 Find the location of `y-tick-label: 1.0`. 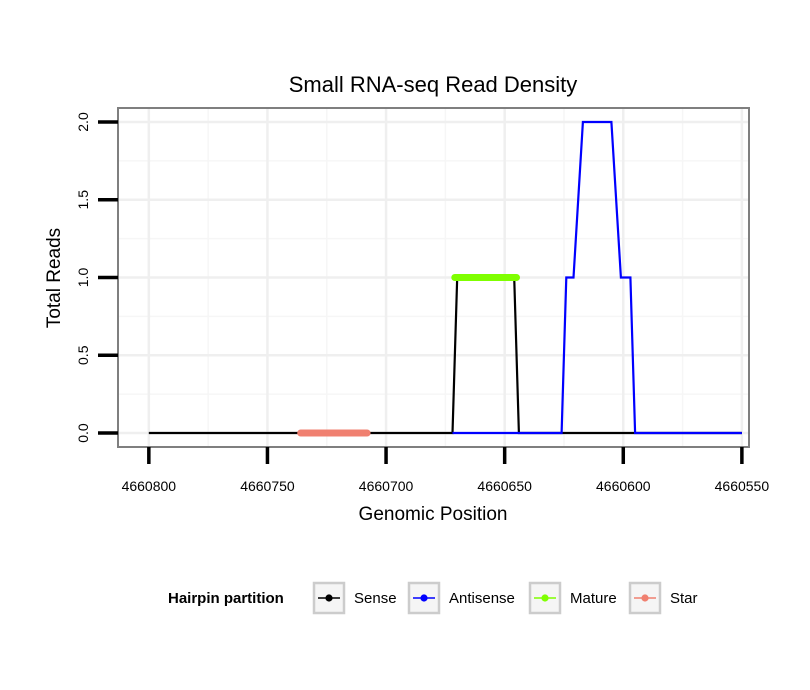

y-tick-label: 1.0 is located at coordinates (83, 278).